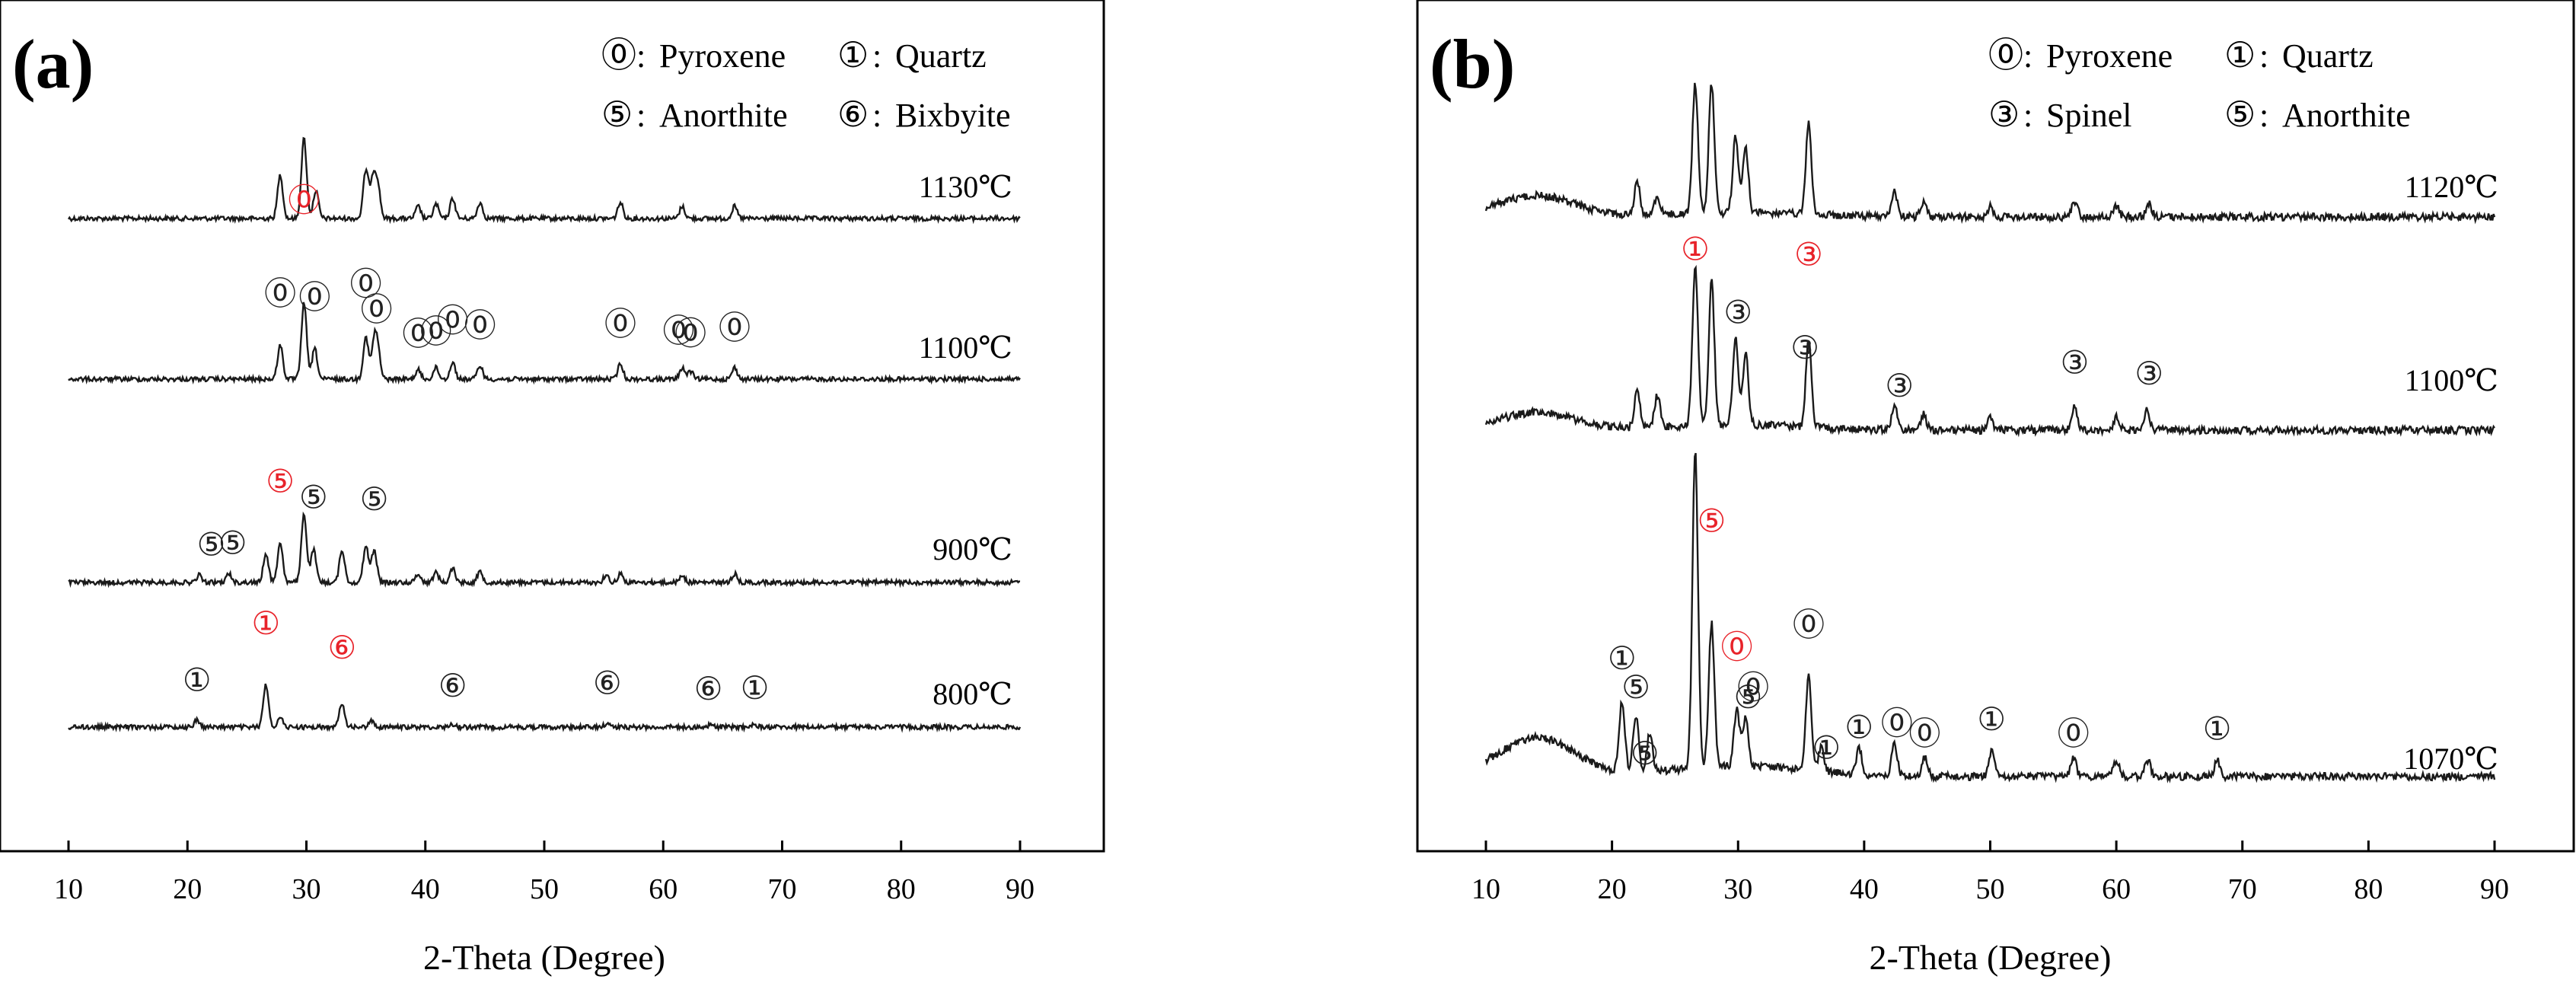 Image resolution: width=2576 pixels, height=989 pixels. Describe the element at coordinates (965, 187) in the screenshot. I see `series-label: 1130℃` at that location.